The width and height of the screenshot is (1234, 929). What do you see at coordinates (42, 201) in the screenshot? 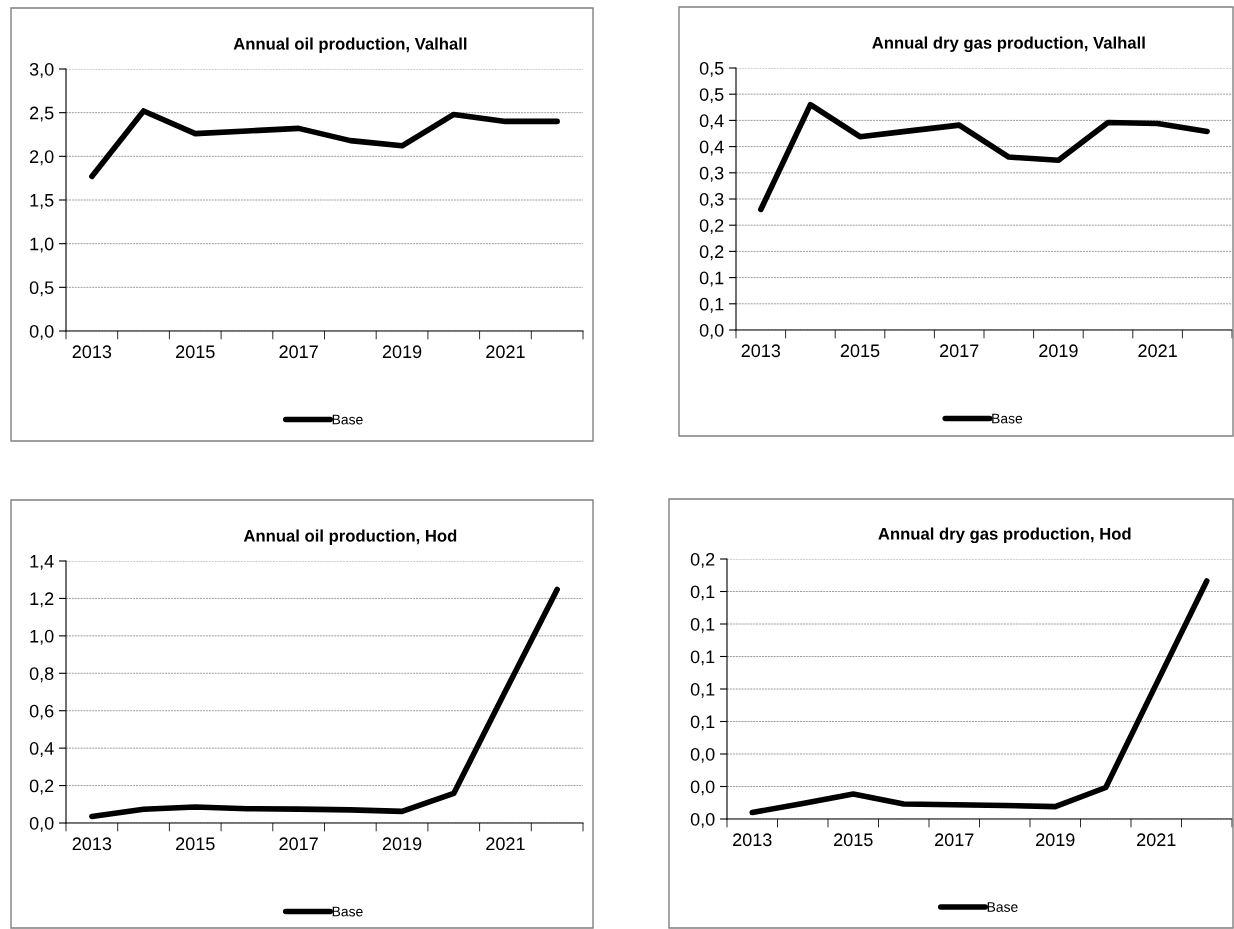
I see `y-tick-label: 1,5` at bounding box center [42, 201].